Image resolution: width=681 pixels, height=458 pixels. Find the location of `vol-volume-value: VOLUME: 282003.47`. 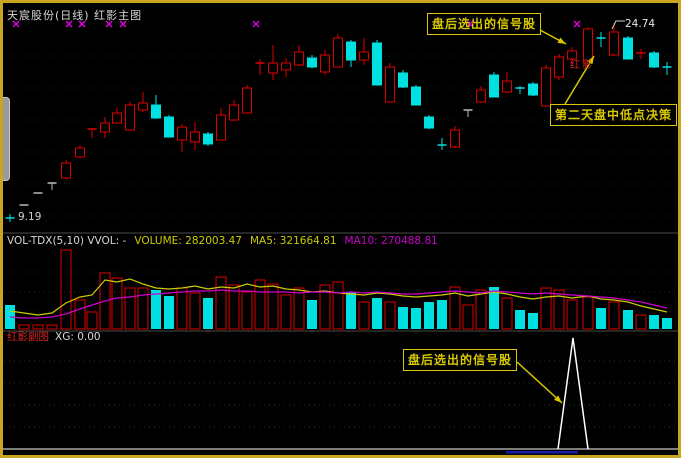

vol-volume-value: VOLUME: 282003.47 is located at coordinates (188, 241).